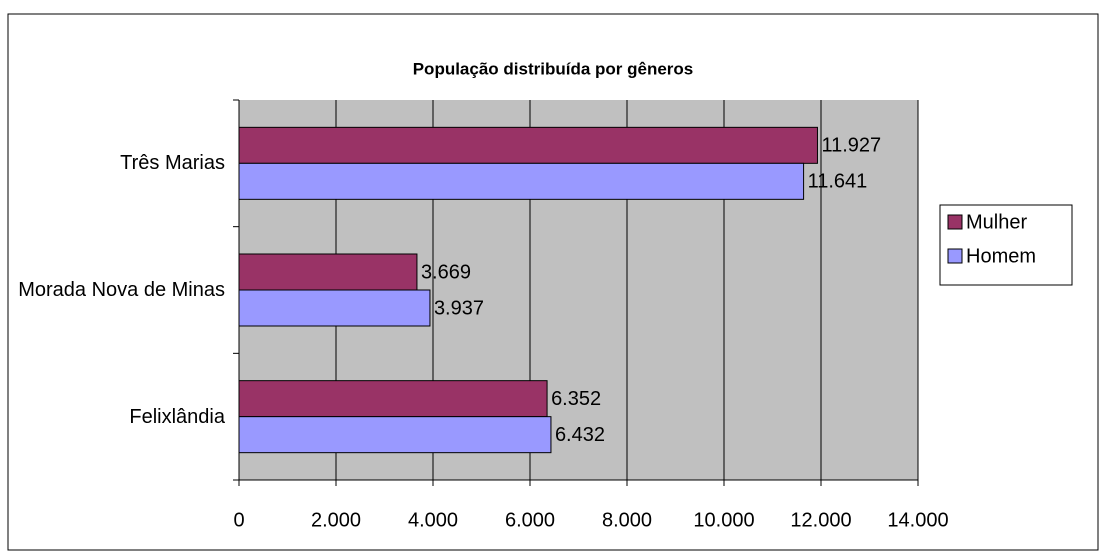  What do you see at coordinates (838, 182) in the screenshot?
I see `data-label: 11.641` at bounding box center [838, 182].